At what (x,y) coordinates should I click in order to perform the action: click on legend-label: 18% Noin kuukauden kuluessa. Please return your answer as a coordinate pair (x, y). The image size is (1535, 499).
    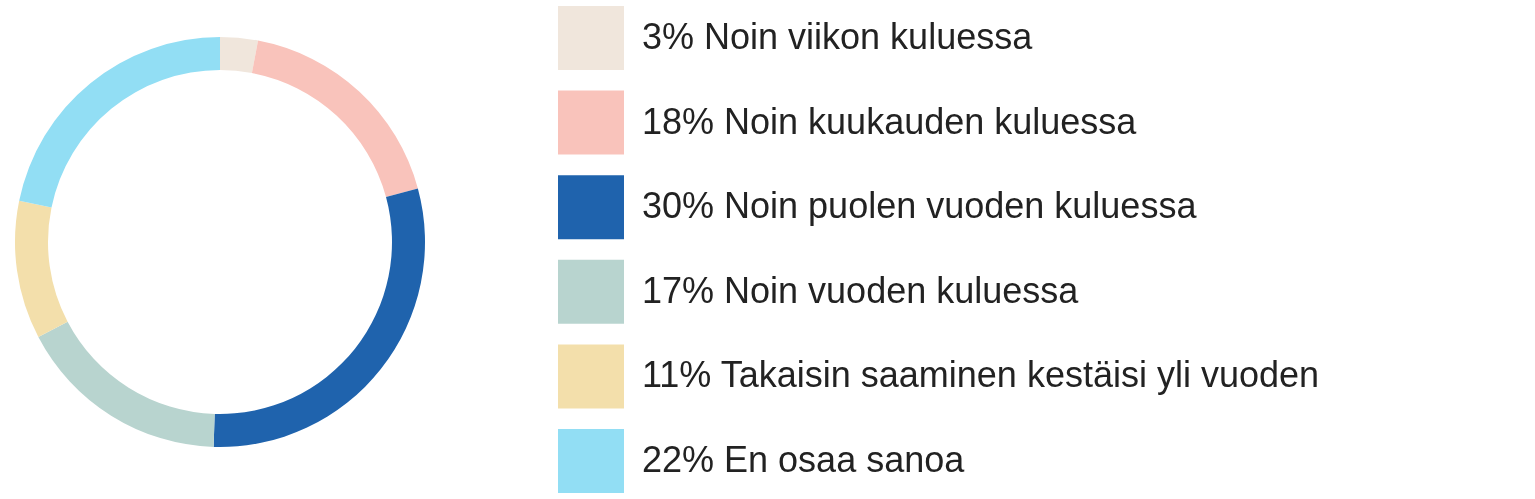
    Looking at the image, I should click on (890, 121).